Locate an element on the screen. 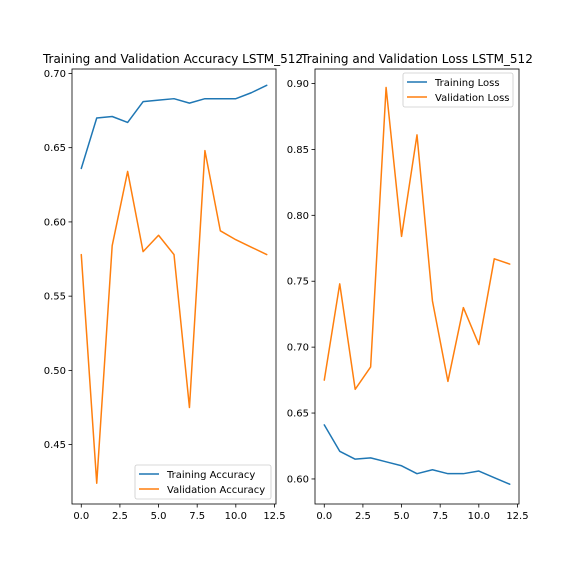 The height and width of the screenshot is (576, 576). accuracy-legend-box is located at coordinates (203, 482).